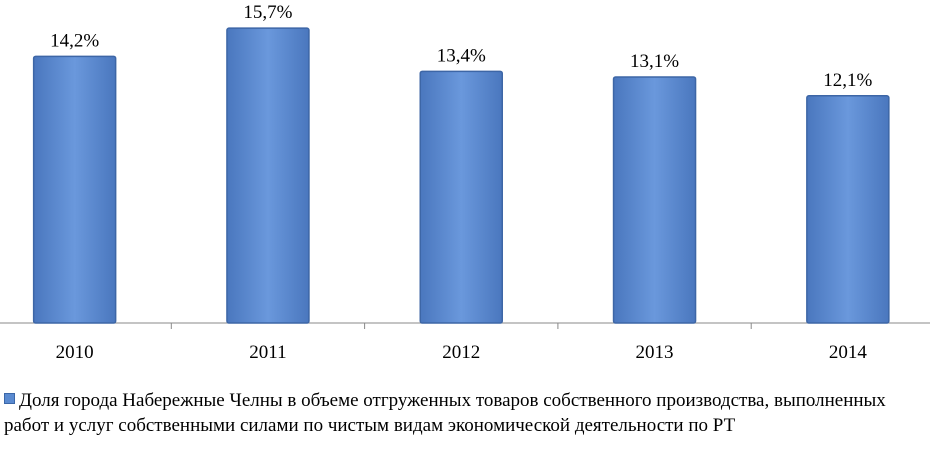  Describe the element at coordinates (461, 55) in the screenshot. I see `data-label: 13,4%` at that location.